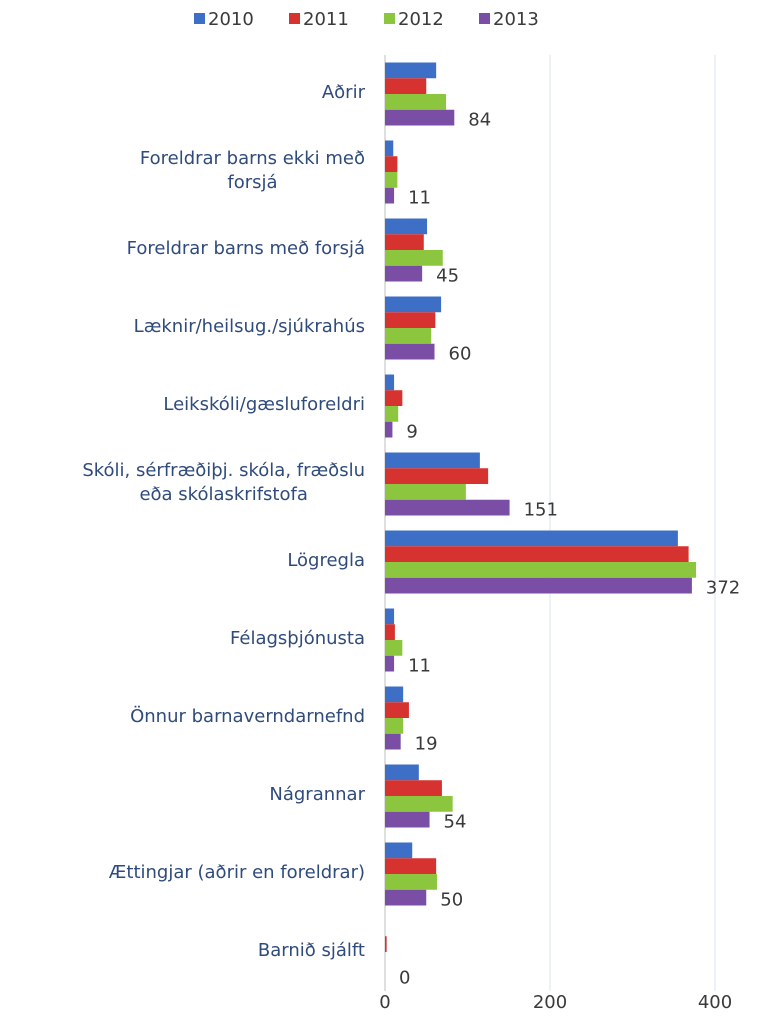 The image size is (765, 1021). What do you see at coordinates (723, 588) in the screenshot?
I see `value-label: 372` at bounding box center [723, 588].